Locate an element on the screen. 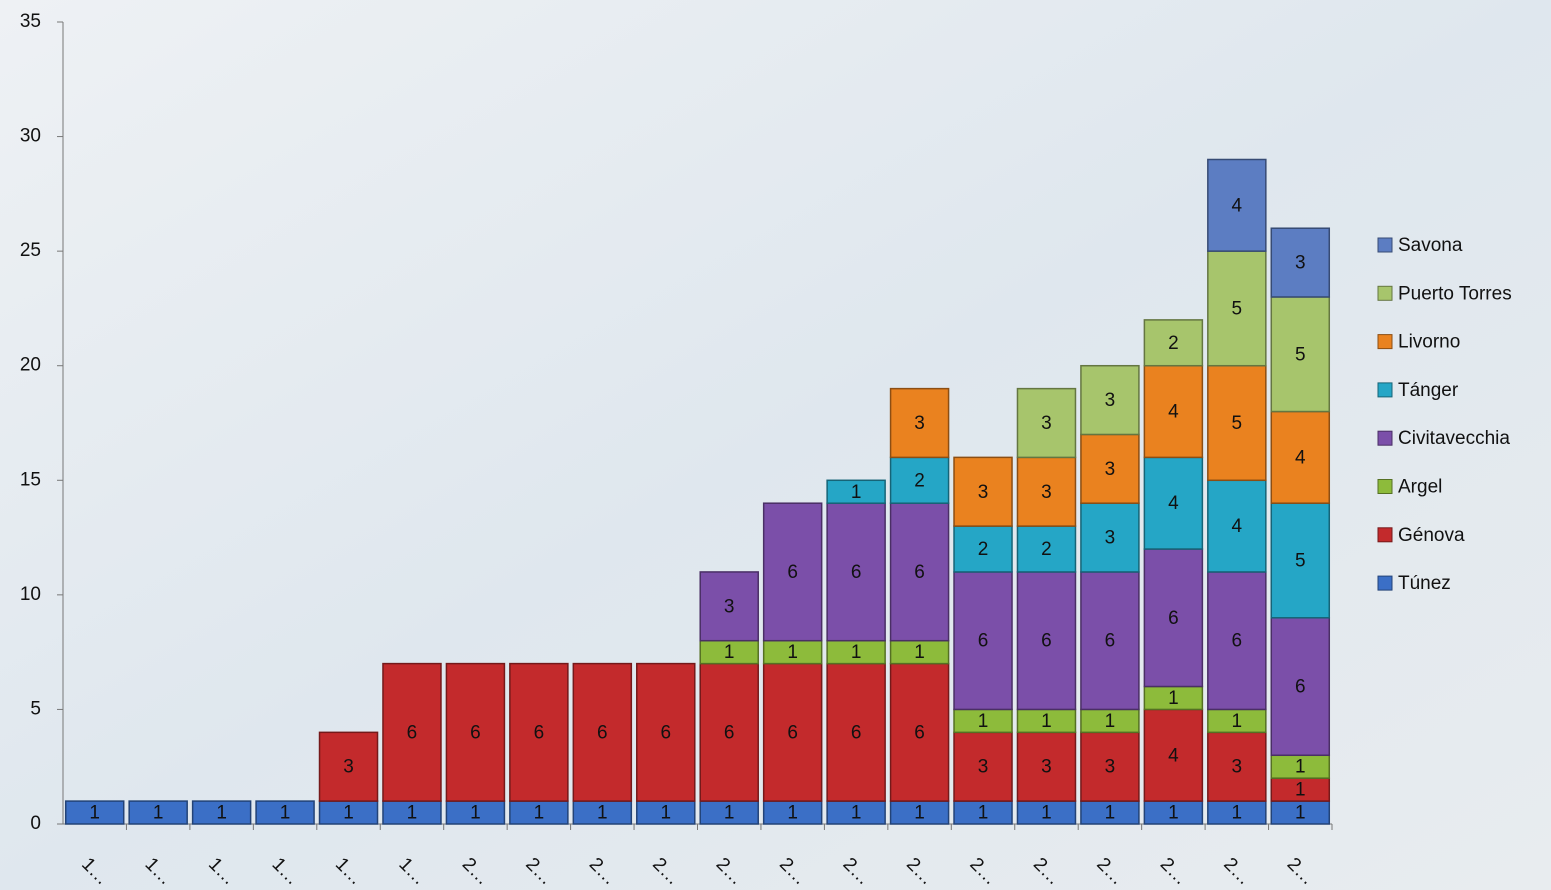  y-tick-label: 5 is located at coordinates (35, 708).